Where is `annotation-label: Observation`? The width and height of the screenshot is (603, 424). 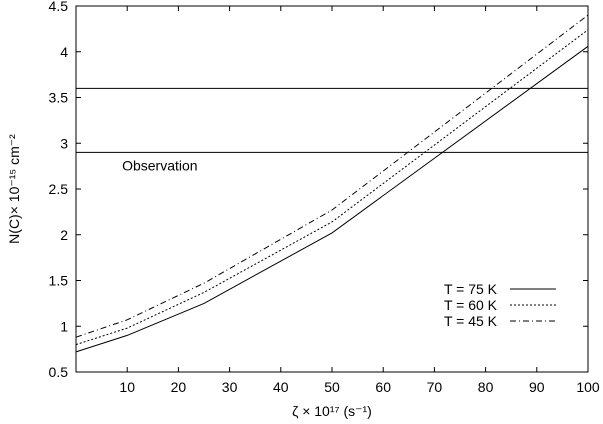
annotation-label: Observation is located at coordinates (159, 166).